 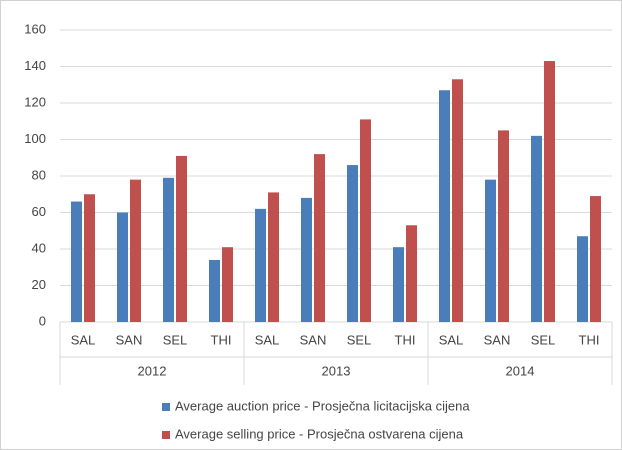 I want to click on y-tick-label: 20, so click(x=39, y=284).